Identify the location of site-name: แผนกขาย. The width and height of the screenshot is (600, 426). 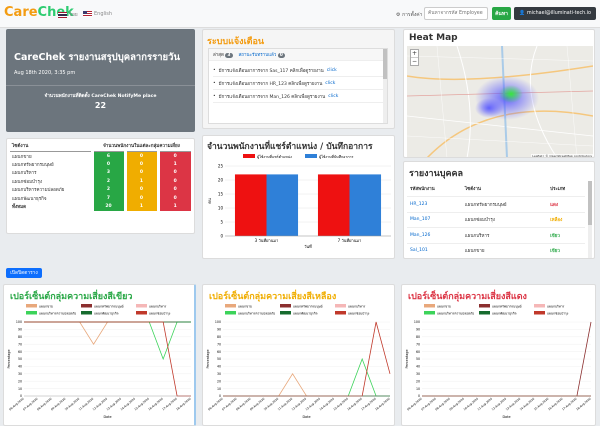
(22, 157).